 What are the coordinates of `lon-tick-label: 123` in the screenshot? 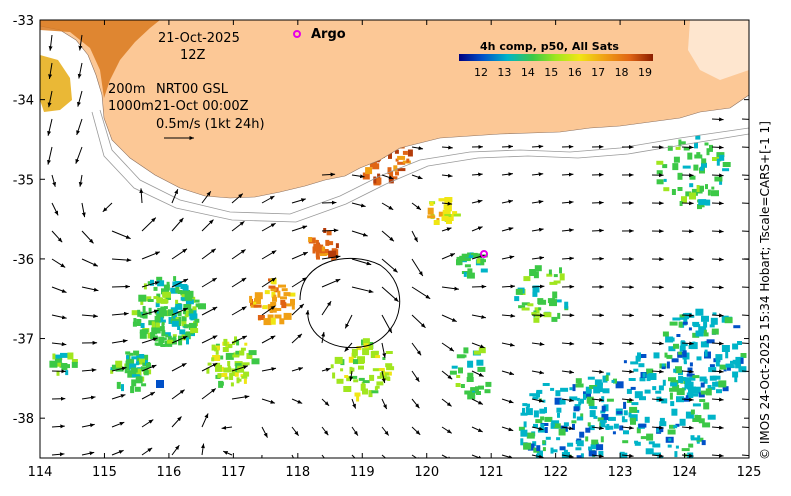 It's located at (620, 472).